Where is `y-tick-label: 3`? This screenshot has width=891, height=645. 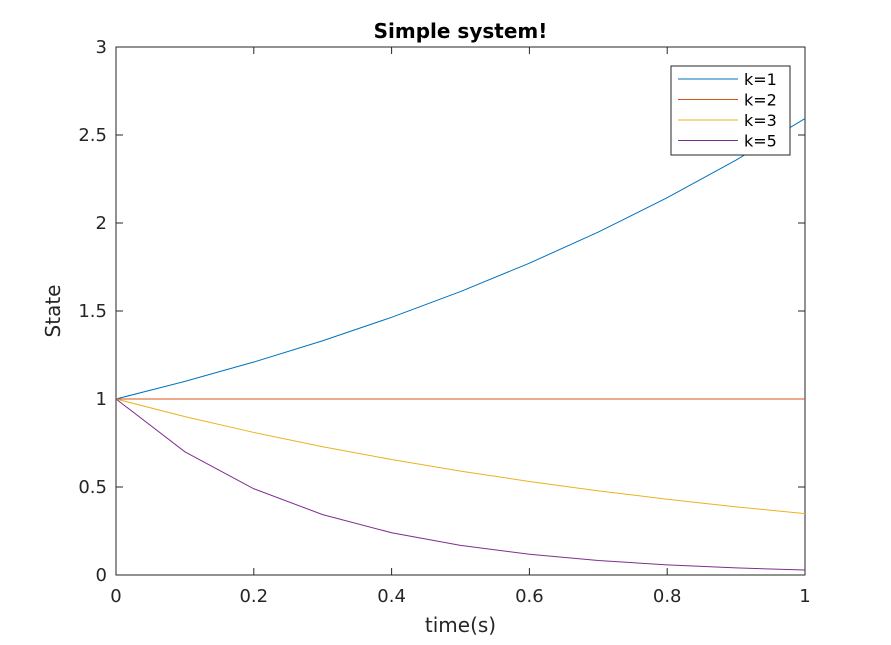
y-tick-label: 3 is located at coordinates (101, 47).